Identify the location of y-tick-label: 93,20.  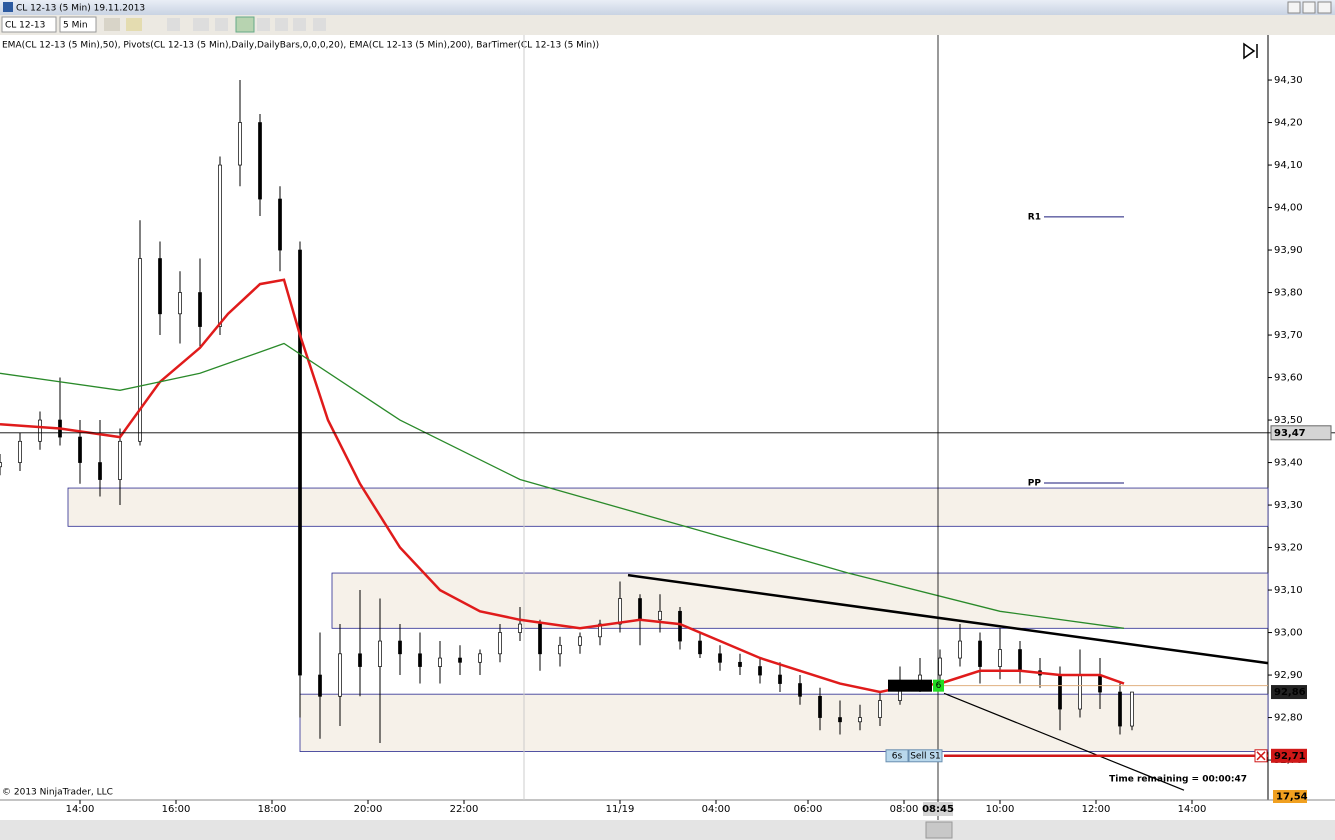
(1288, 548).